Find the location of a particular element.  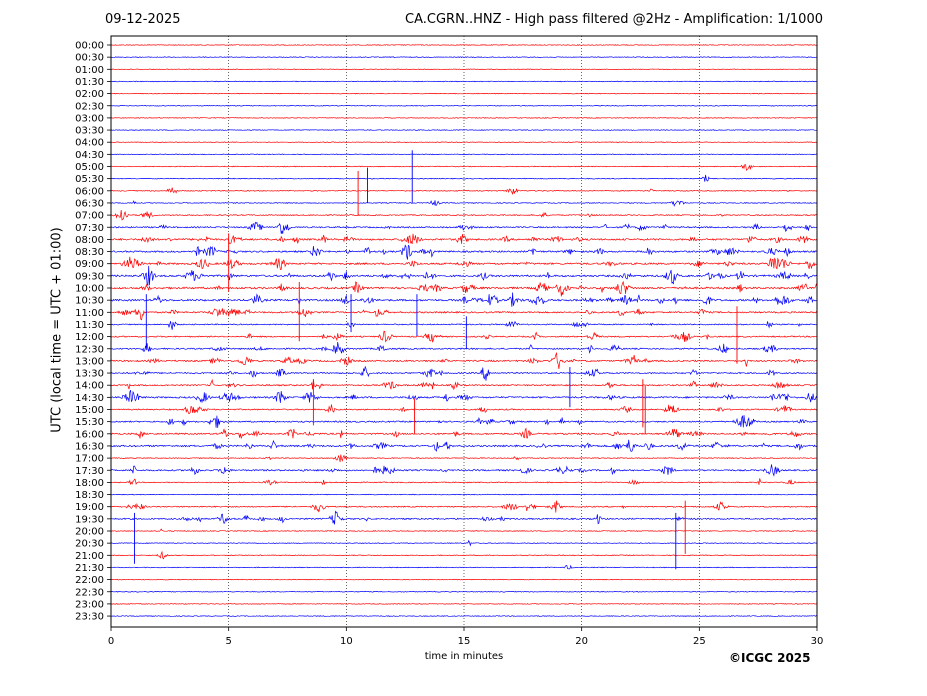

y-tick-label: 11:00 is located at coordinates (89, 313).